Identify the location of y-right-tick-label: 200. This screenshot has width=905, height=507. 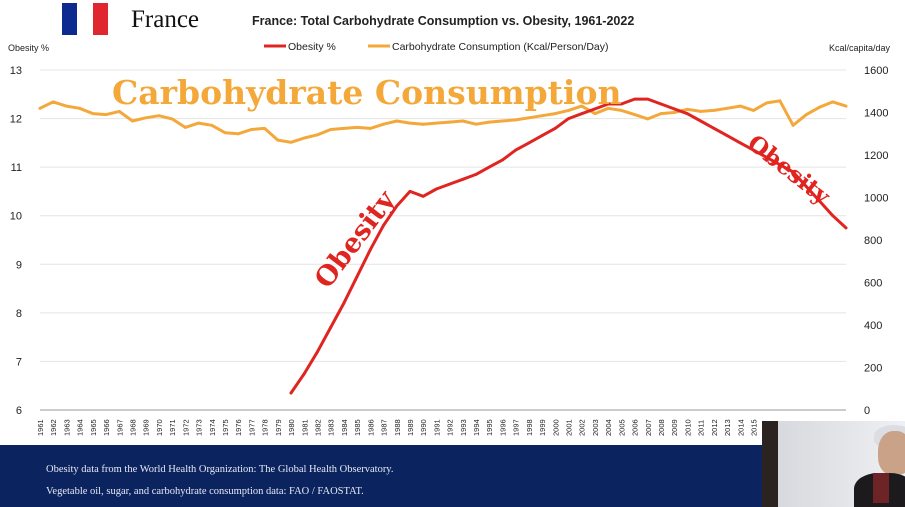
(873, 369).